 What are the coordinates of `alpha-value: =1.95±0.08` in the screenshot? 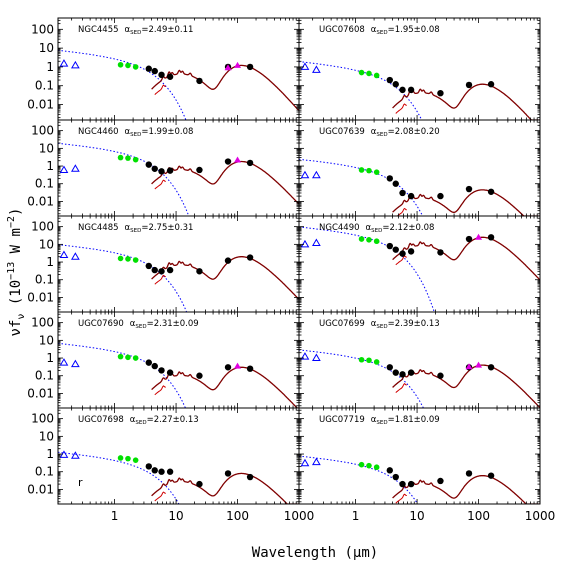 It's located at (414, 30).